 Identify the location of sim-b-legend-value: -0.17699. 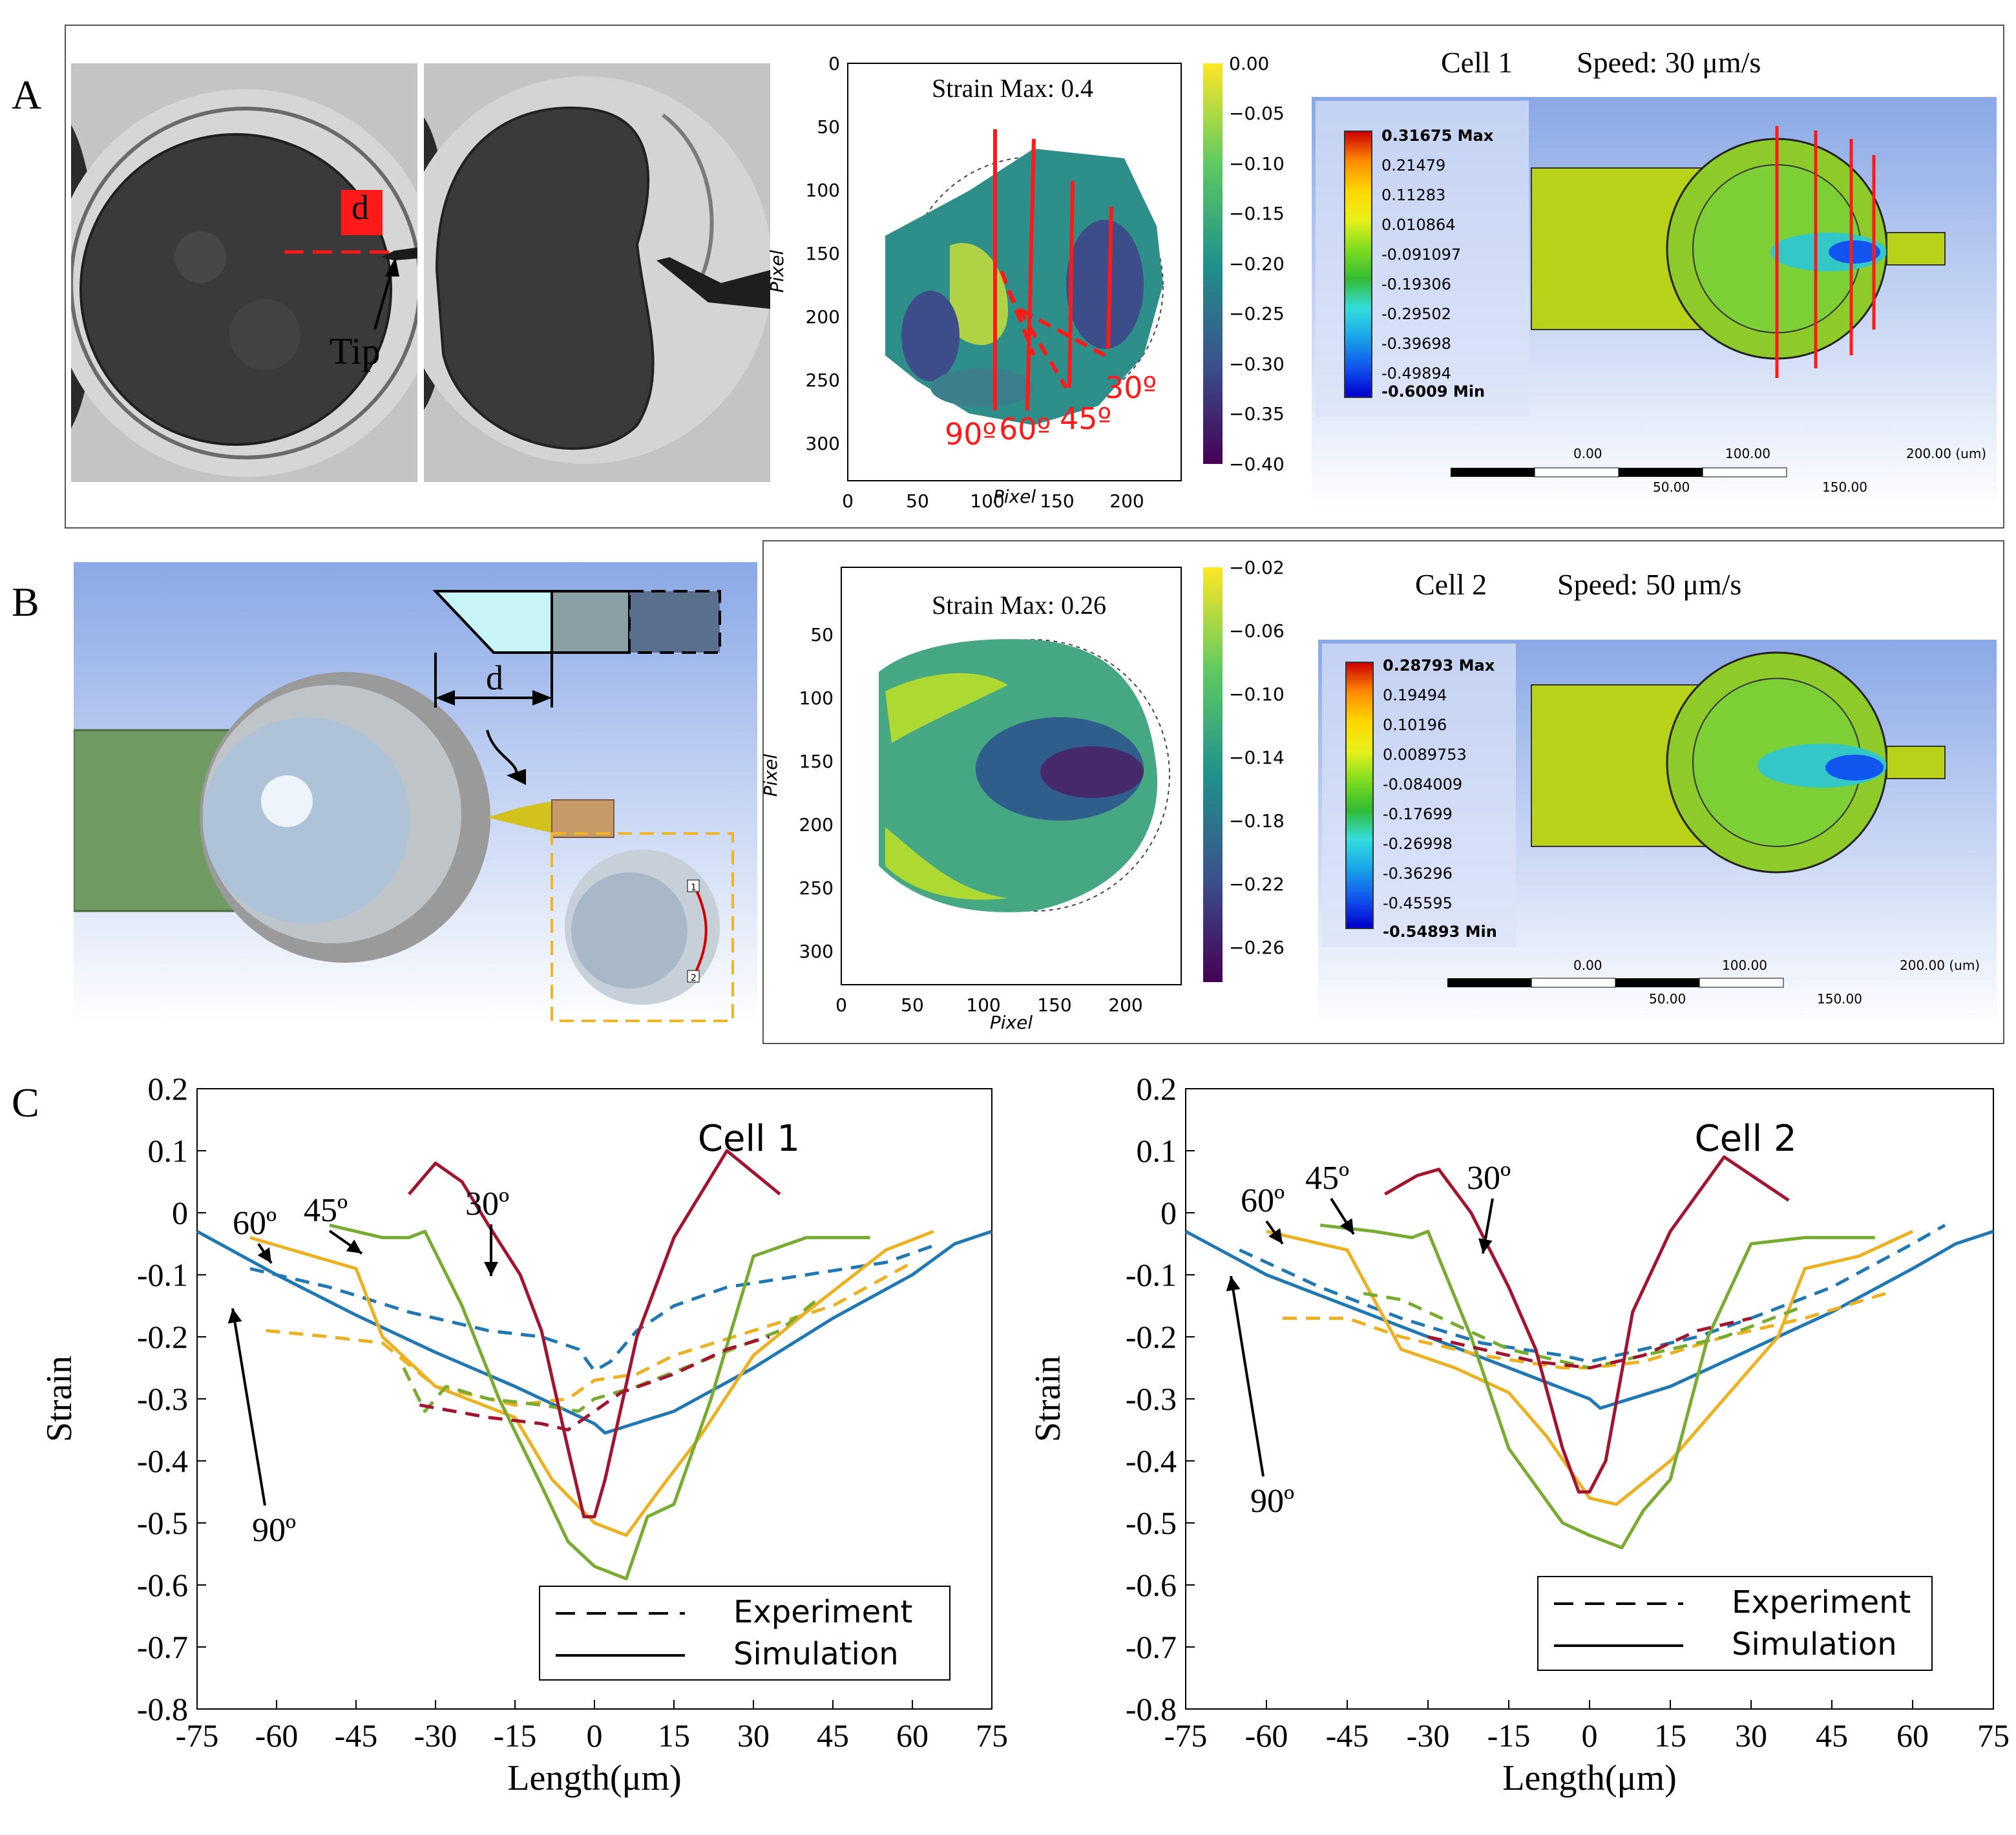
(1418, 814).